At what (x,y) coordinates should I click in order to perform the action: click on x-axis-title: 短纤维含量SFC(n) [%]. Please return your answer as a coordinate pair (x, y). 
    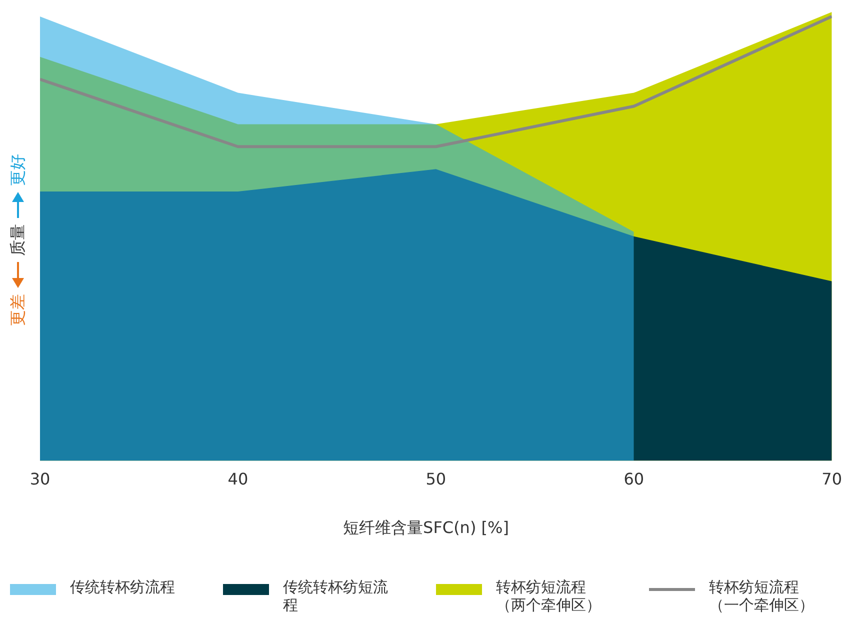
    Looking at the image, I should click on (426, 528).